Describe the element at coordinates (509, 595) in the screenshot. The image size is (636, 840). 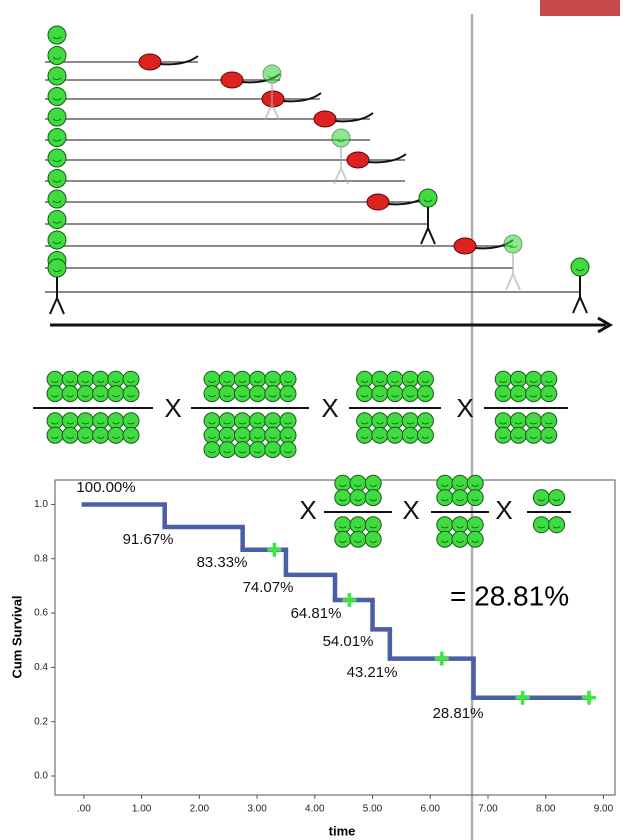
I see `result: = 28.81%` at that location.